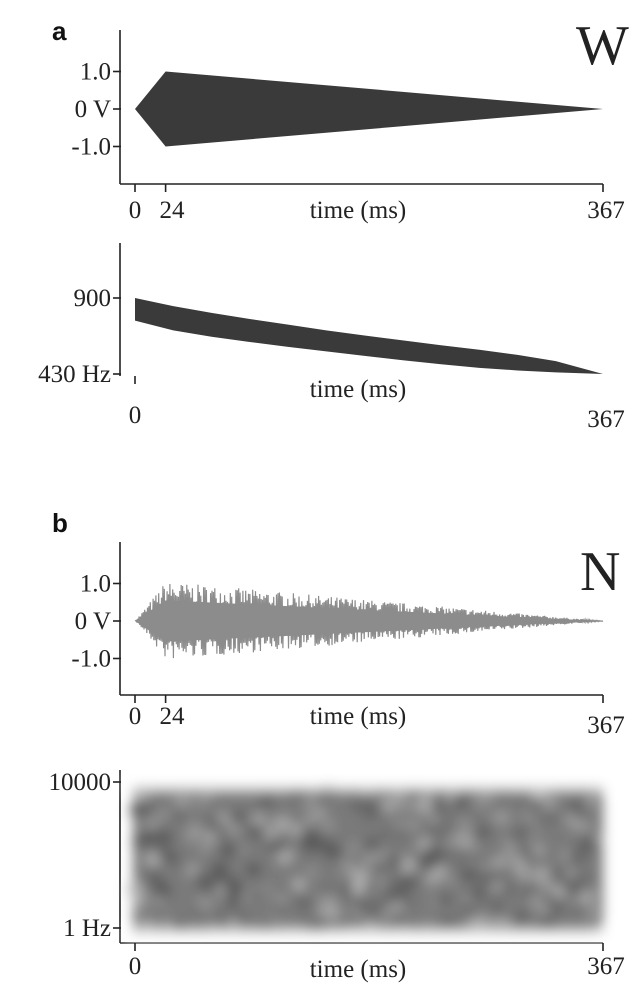 This screenshot has width=638, height=983. What do you see at coordinates (87, 928) in the screenshot?
I see `y-tick-label: 1 Hz` at bounding box center [87, 928].